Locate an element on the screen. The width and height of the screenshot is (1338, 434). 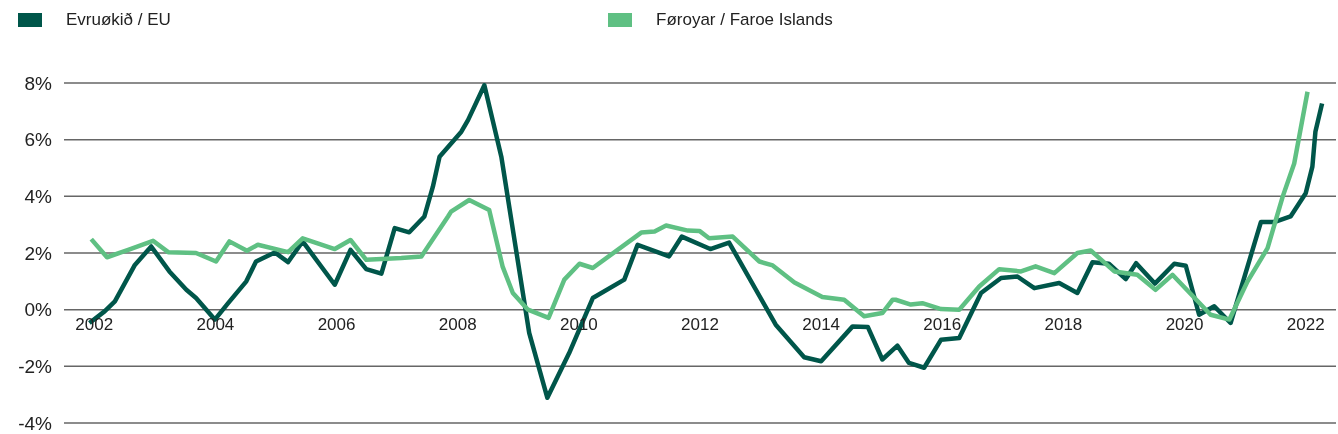
x-tick-label: 2022 is located at coordinates (1305, 324).